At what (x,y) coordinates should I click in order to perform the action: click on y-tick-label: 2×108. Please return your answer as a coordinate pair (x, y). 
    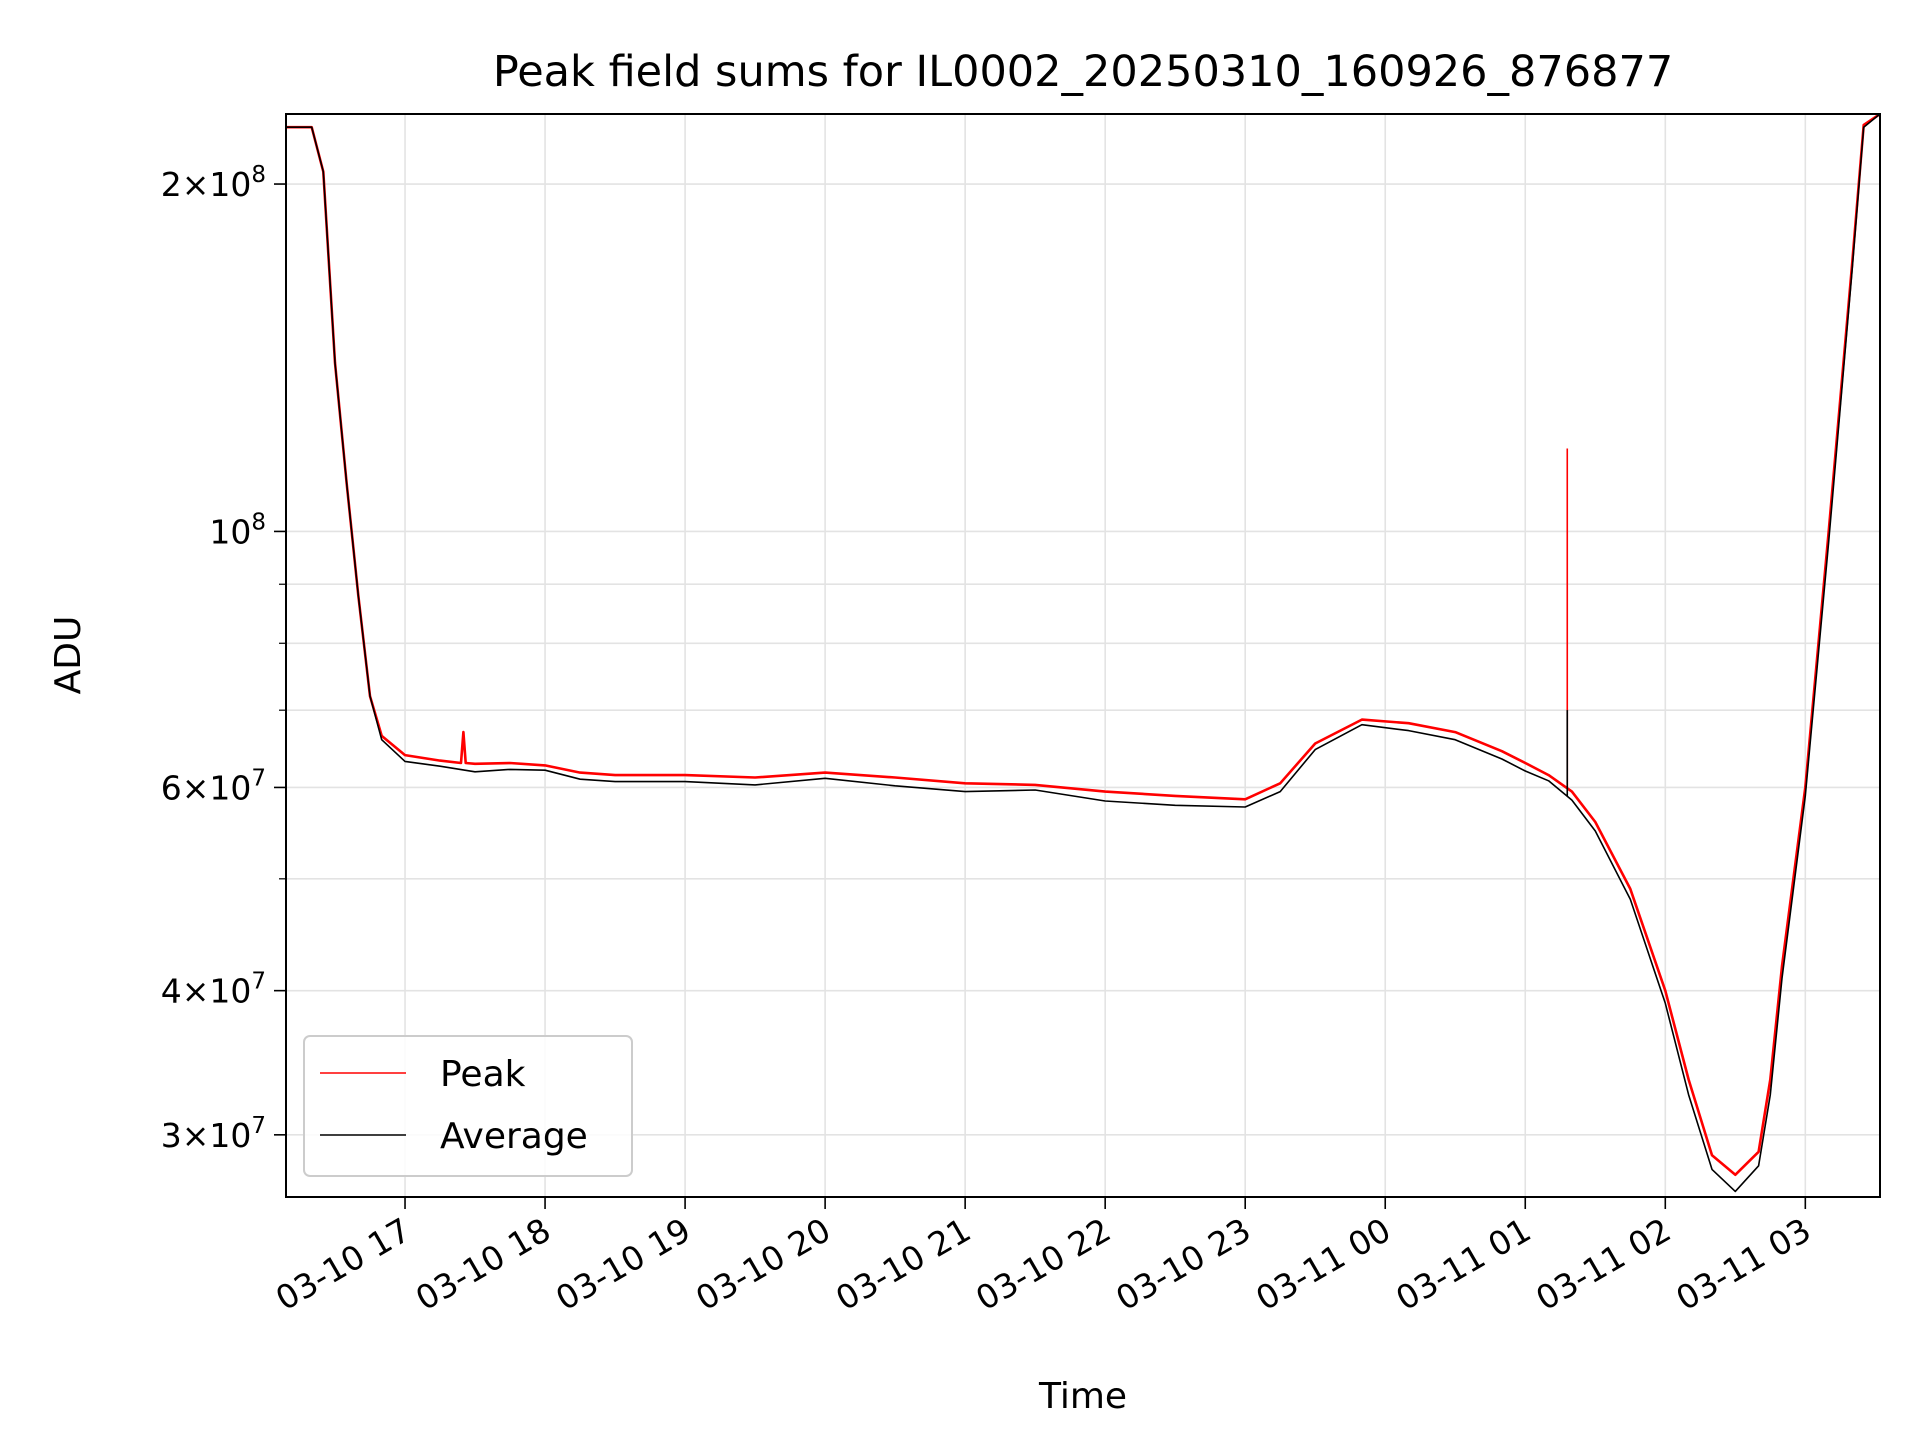
    Looking at the image, I should click on (213, 183).